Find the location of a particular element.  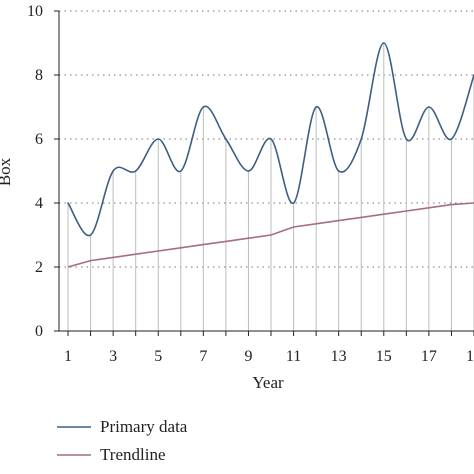

y-tick-label: 4 is located at coordinates (39, 203).